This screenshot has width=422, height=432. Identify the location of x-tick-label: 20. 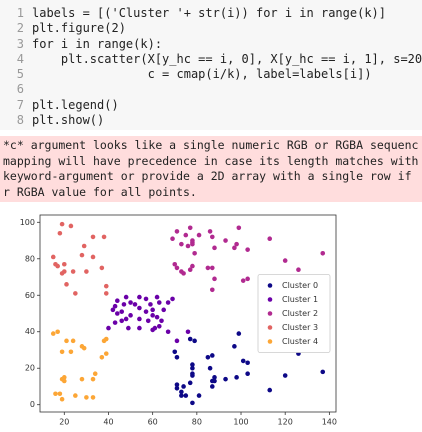
(64, 422).